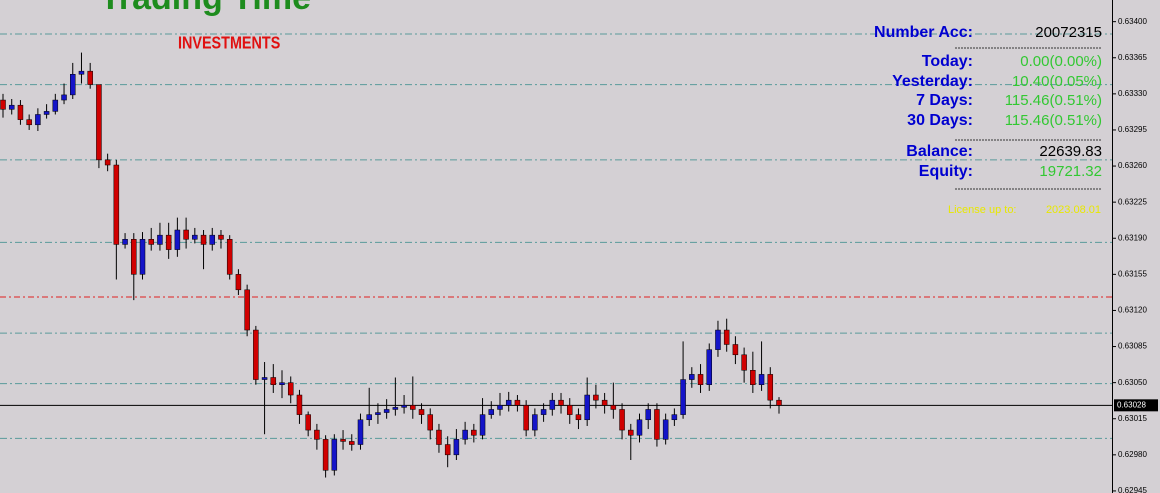  What do you see at coordinates (1132, 57) in the screenshot?
I see `y-tick-label: 0.63365` at bounding box center [1132, 57].